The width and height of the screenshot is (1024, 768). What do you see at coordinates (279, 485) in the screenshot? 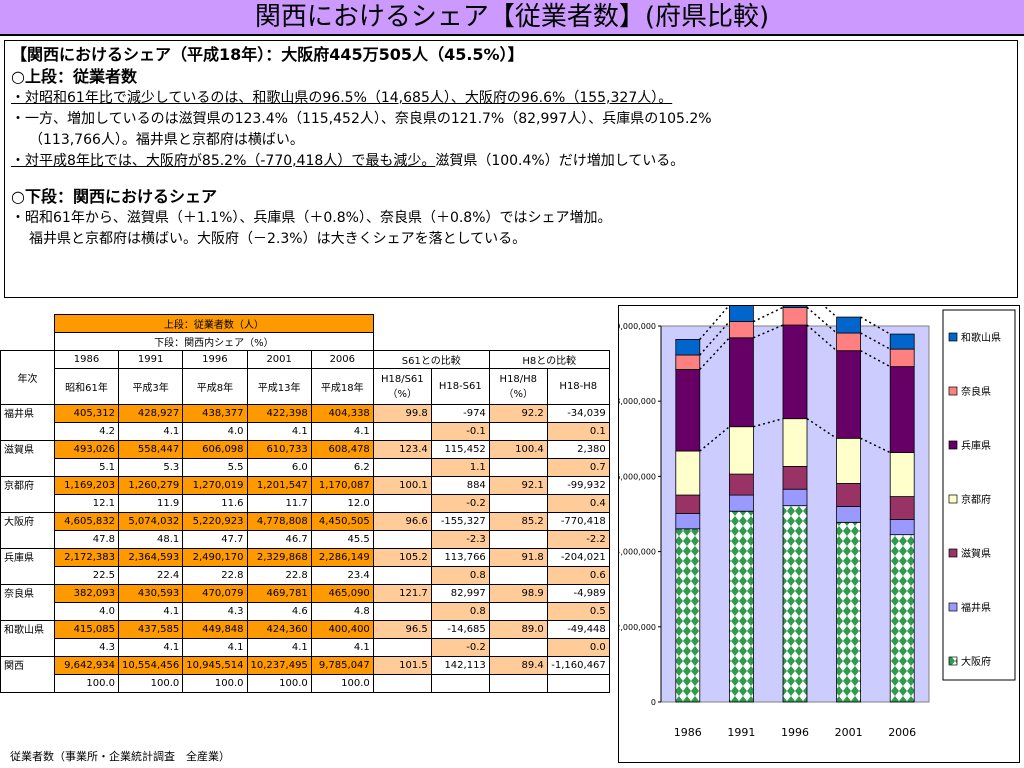
I see `table-cell: 1,201,547` at bounding box center [279, 485].